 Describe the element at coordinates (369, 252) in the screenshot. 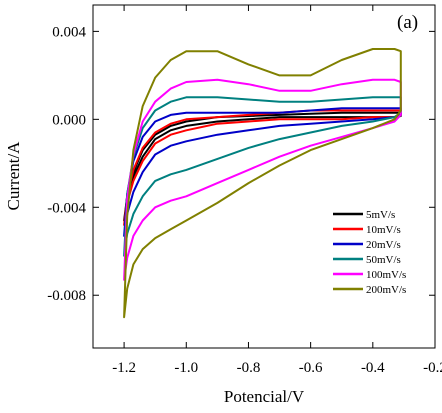

I see `legend: 5mV/s 10mV/s 20mV/s 50mV/s 100mV/s 200mV/s` at that location.